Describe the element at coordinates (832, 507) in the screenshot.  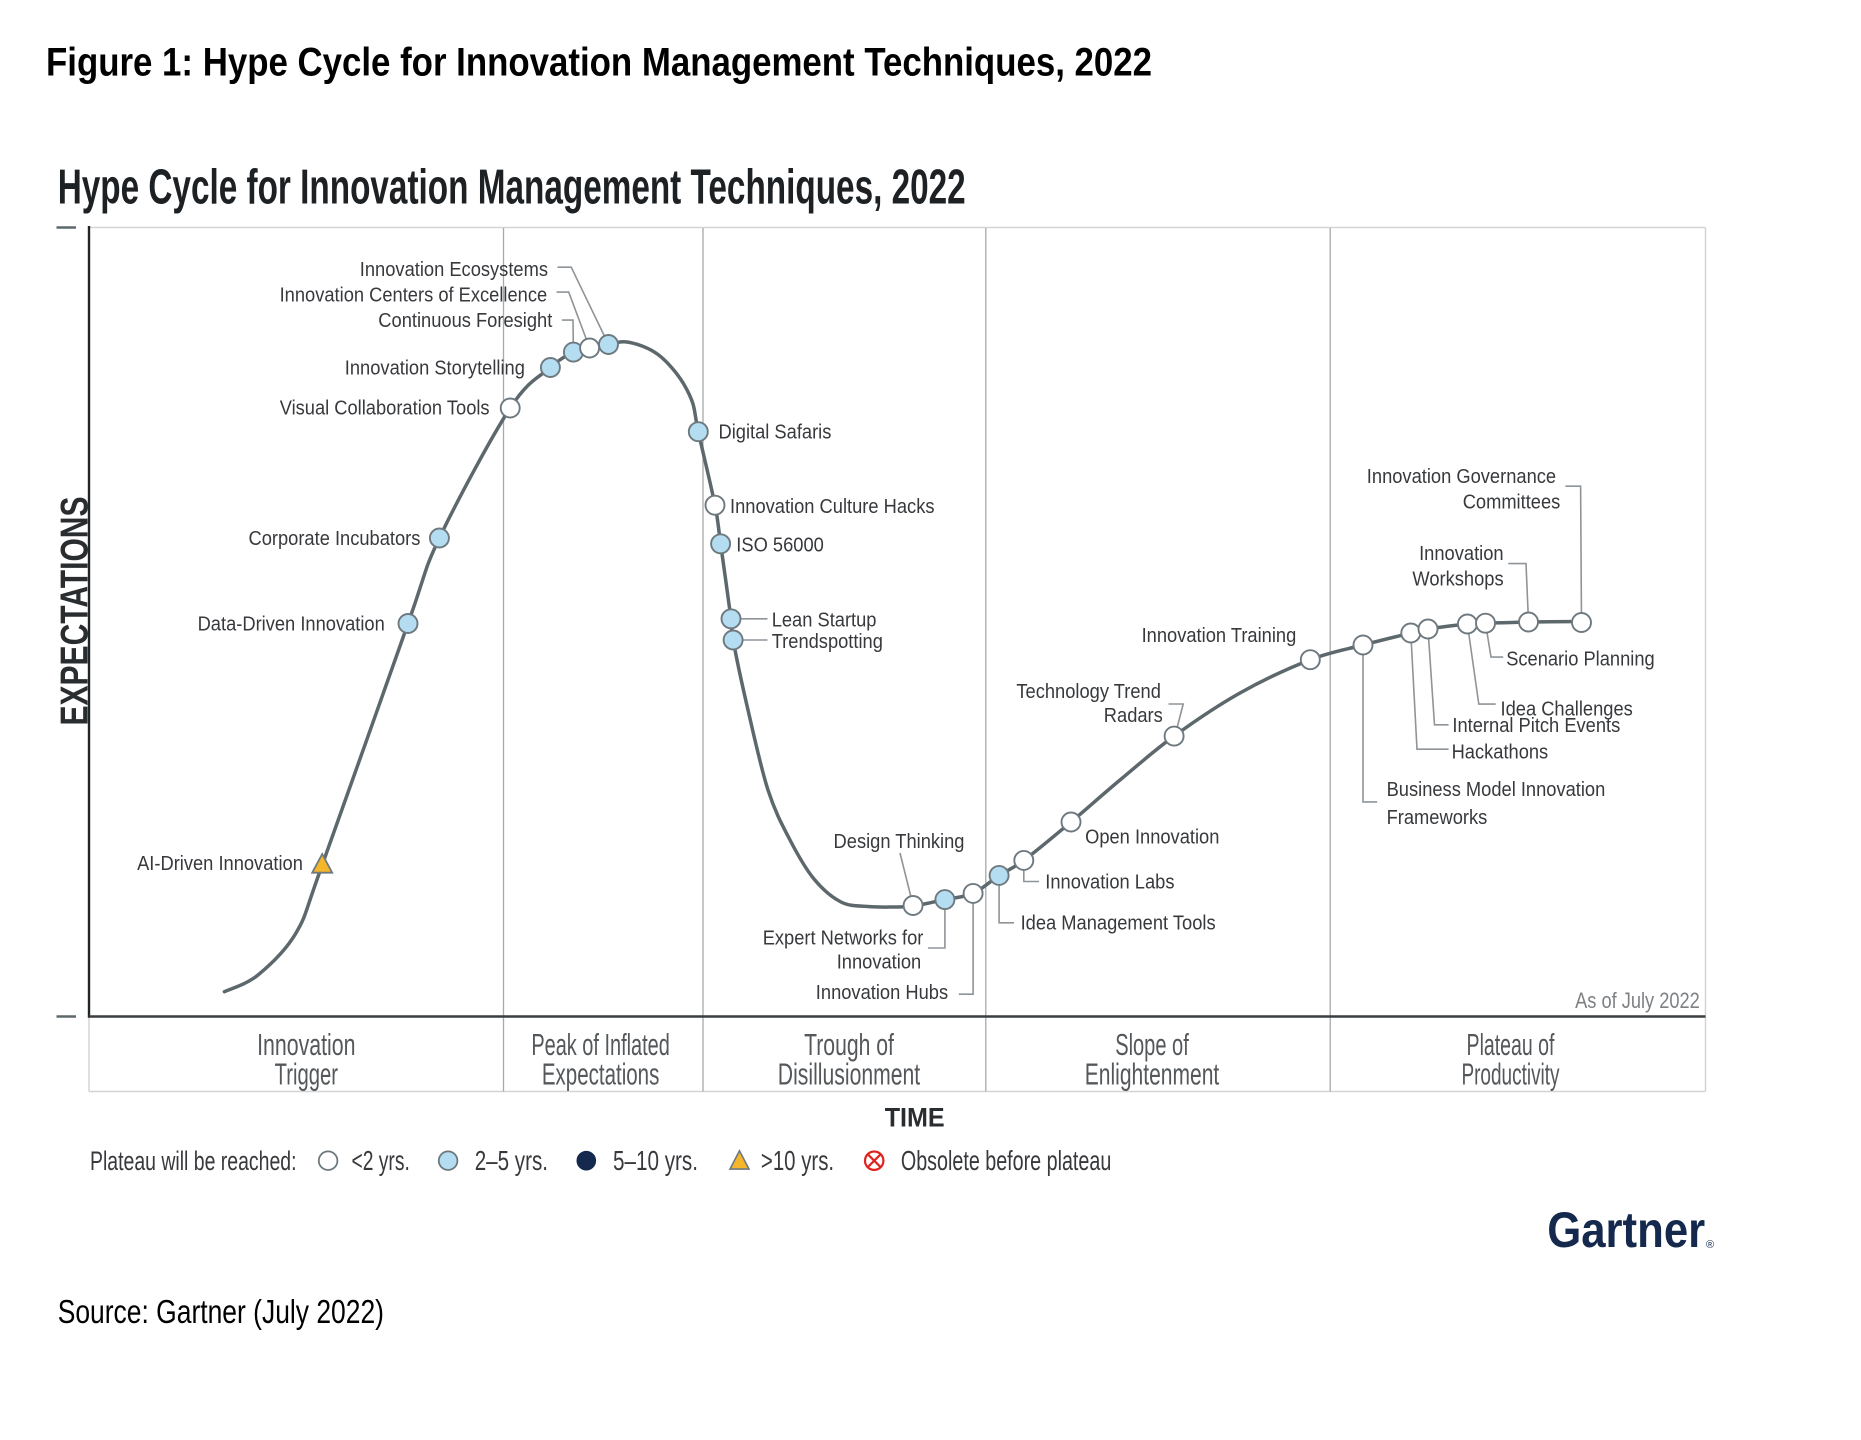
I see `svg-text: Innovation Culture Hacks` at that location.